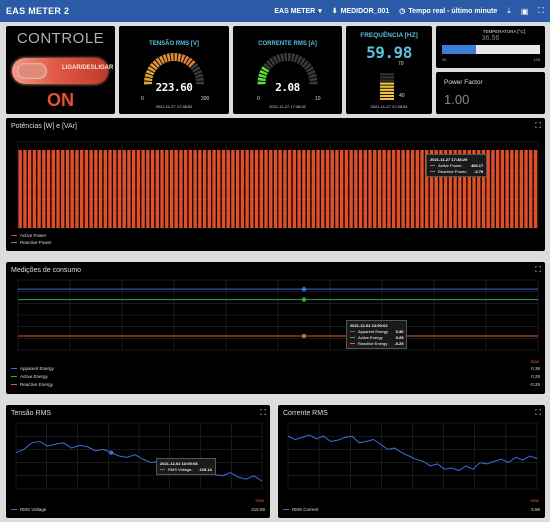 Image resolution: width=550 pixels, height=522 pixels. Describe the element at coordinates (360, 11) in the screenshot. I see `device-selector: ⬇ MEDIDOR_001` at that location.